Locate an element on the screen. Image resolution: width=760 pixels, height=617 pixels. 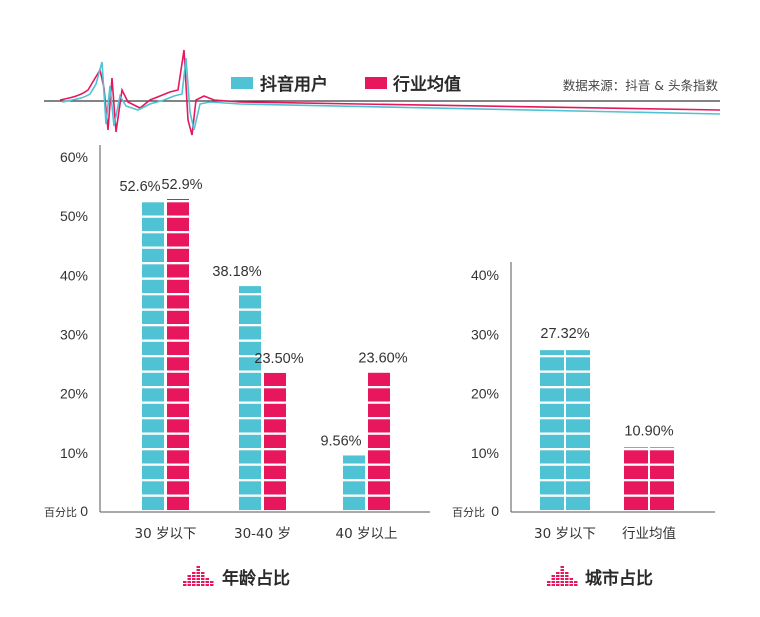
y-tick-label: 60% is located at coordinates (74, 157).